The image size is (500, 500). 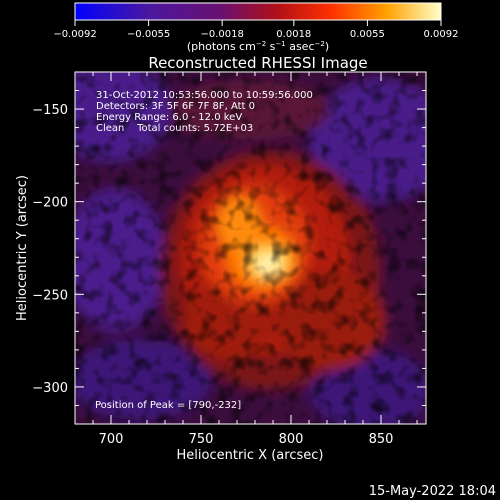 What do you see at coordinates (258, 11) in the screenshot?
I see `colorbar-gradient` at bounding box center [258, 11].